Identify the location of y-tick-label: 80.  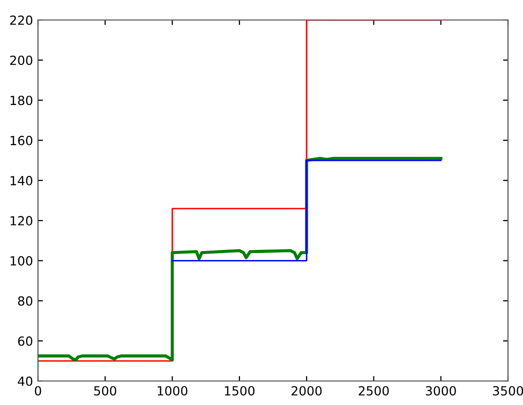
(25, 301).